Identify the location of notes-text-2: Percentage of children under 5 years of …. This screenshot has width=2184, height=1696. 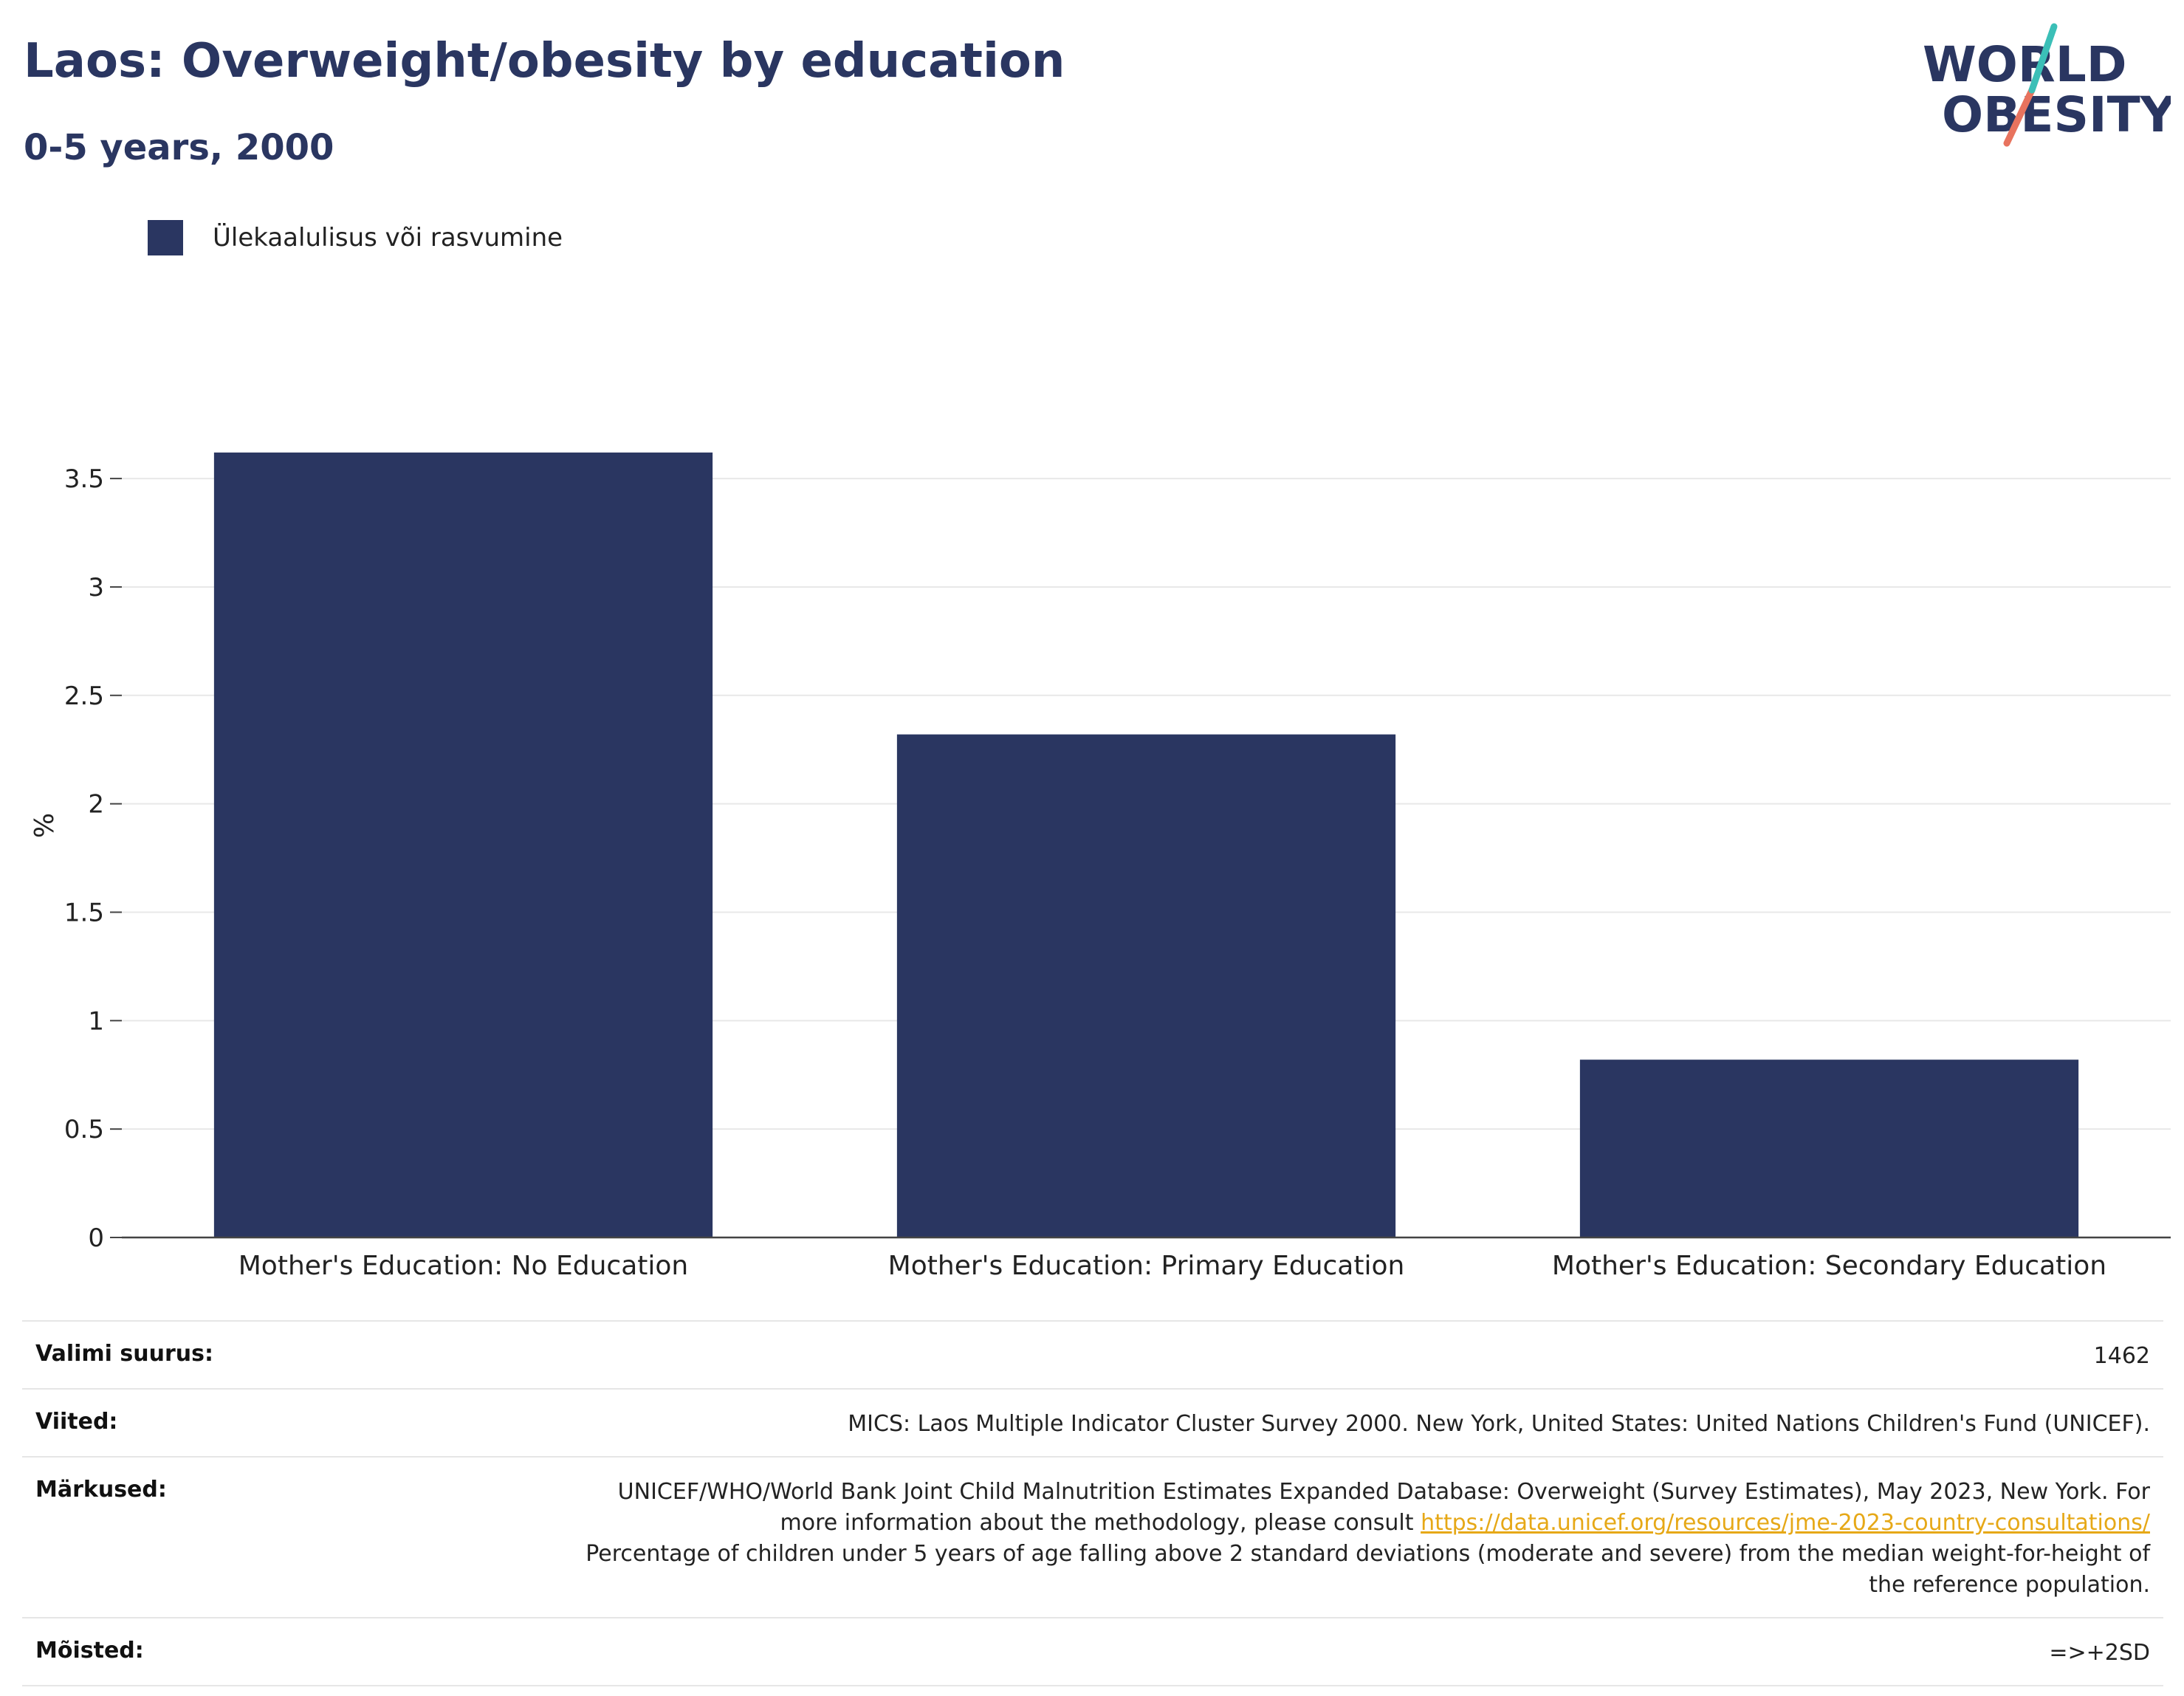
(1368, 1570).